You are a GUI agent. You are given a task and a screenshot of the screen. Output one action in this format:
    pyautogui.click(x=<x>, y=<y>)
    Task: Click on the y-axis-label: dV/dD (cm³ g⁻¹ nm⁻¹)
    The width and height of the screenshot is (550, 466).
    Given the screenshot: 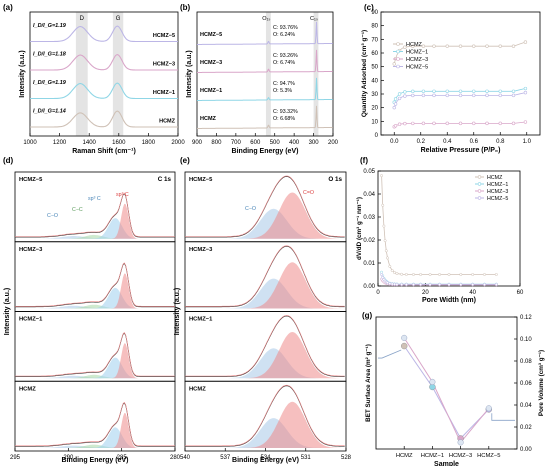 What is the action you would take?
    pyautogui.click(x=359, y=228)
    